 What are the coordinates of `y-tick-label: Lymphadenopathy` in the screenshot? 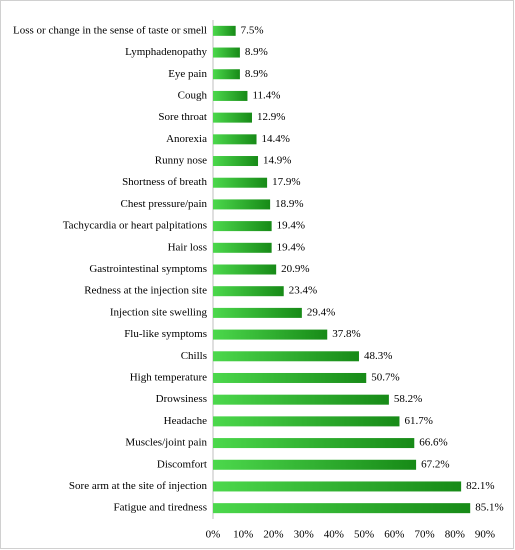 It's located at (166, 52).